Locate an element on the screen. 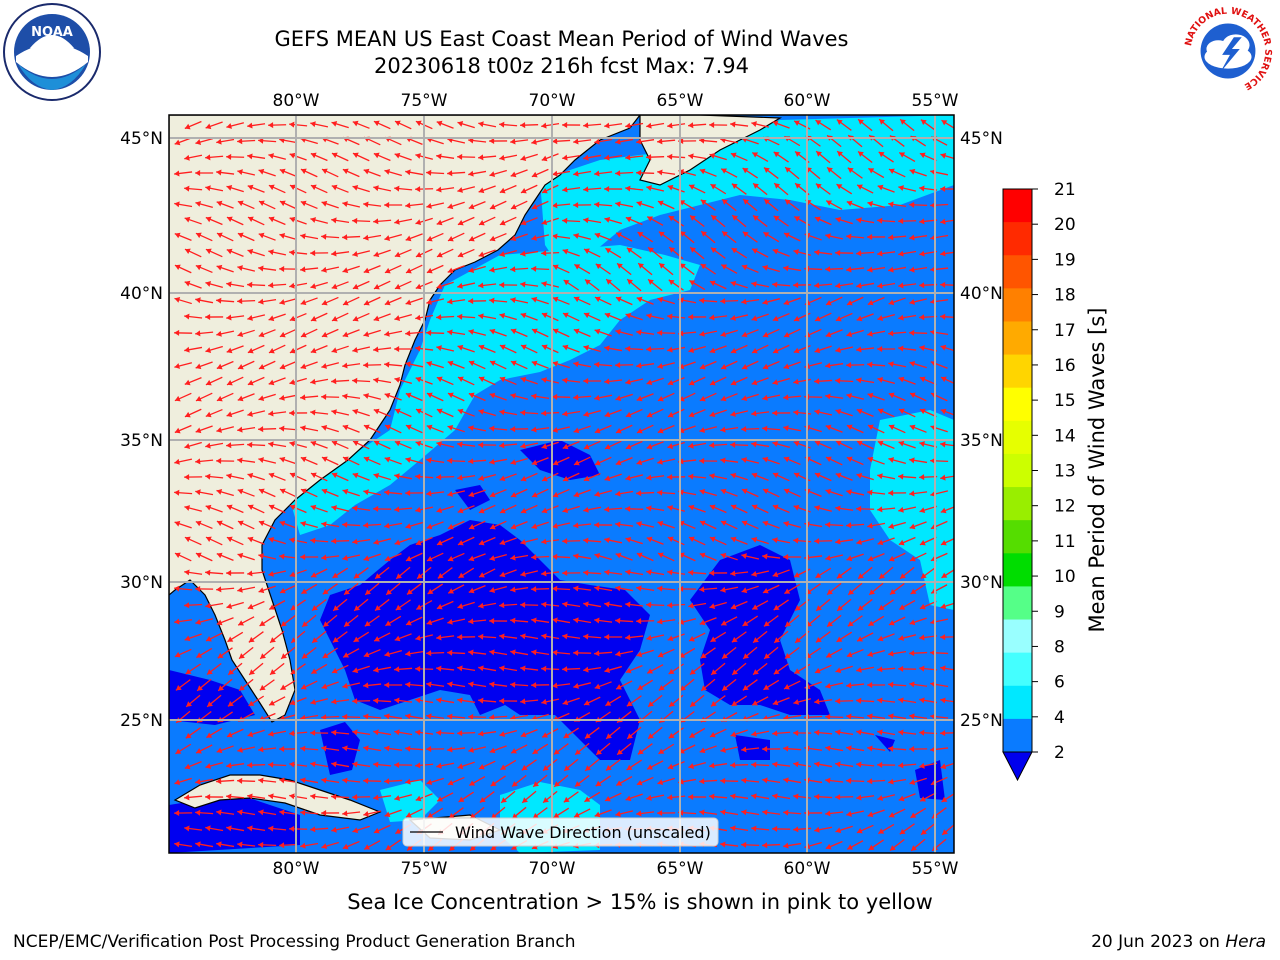 Image resolution: width=1280 pixels, height=960 pixels. lon-label: 60°W is located at coordinates (807, 101).